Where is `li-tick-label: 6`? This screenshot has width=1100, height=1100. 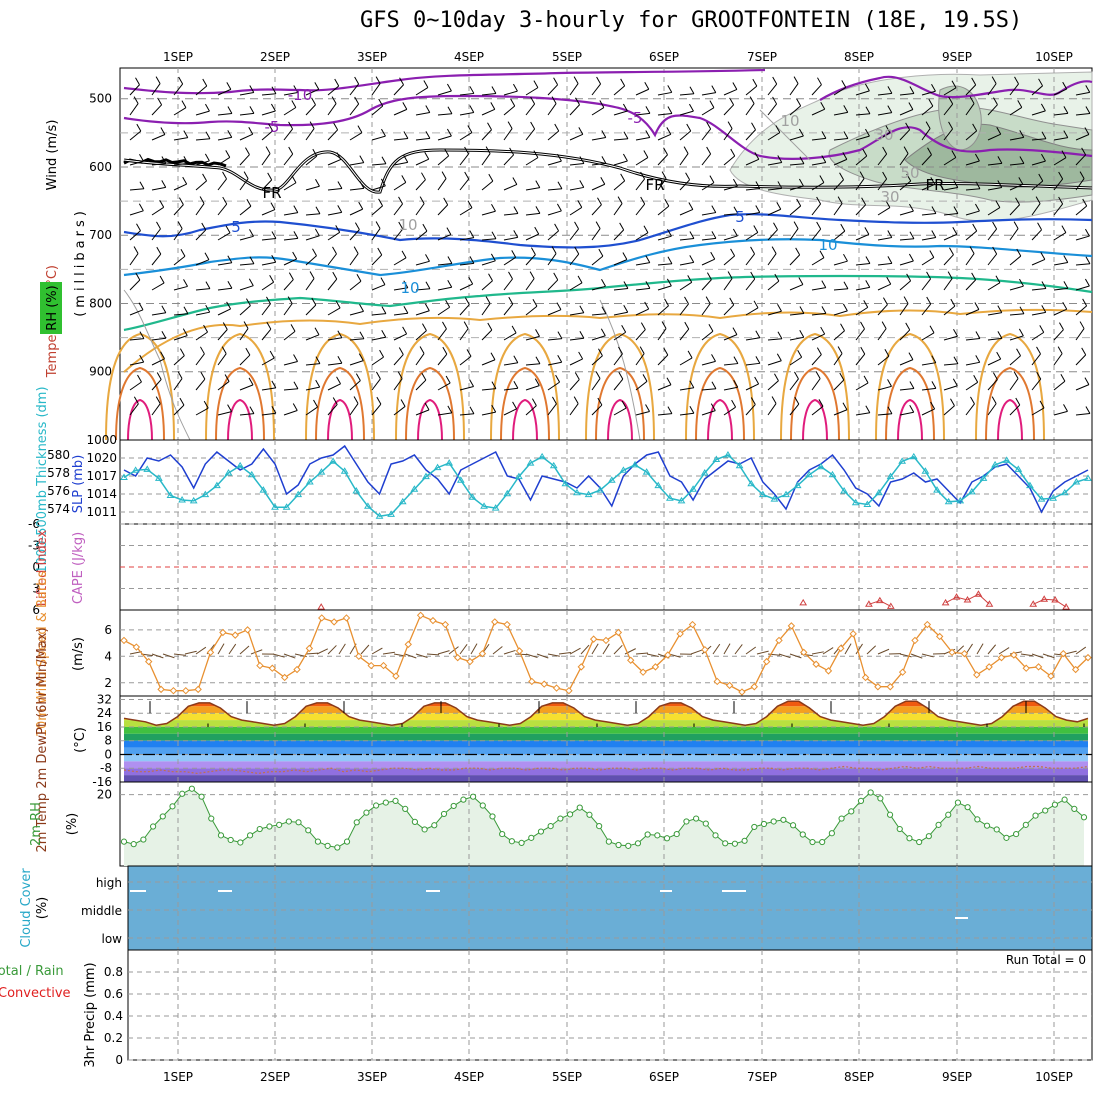
li-tick-label: 6 is located at coordinates (36, 610).